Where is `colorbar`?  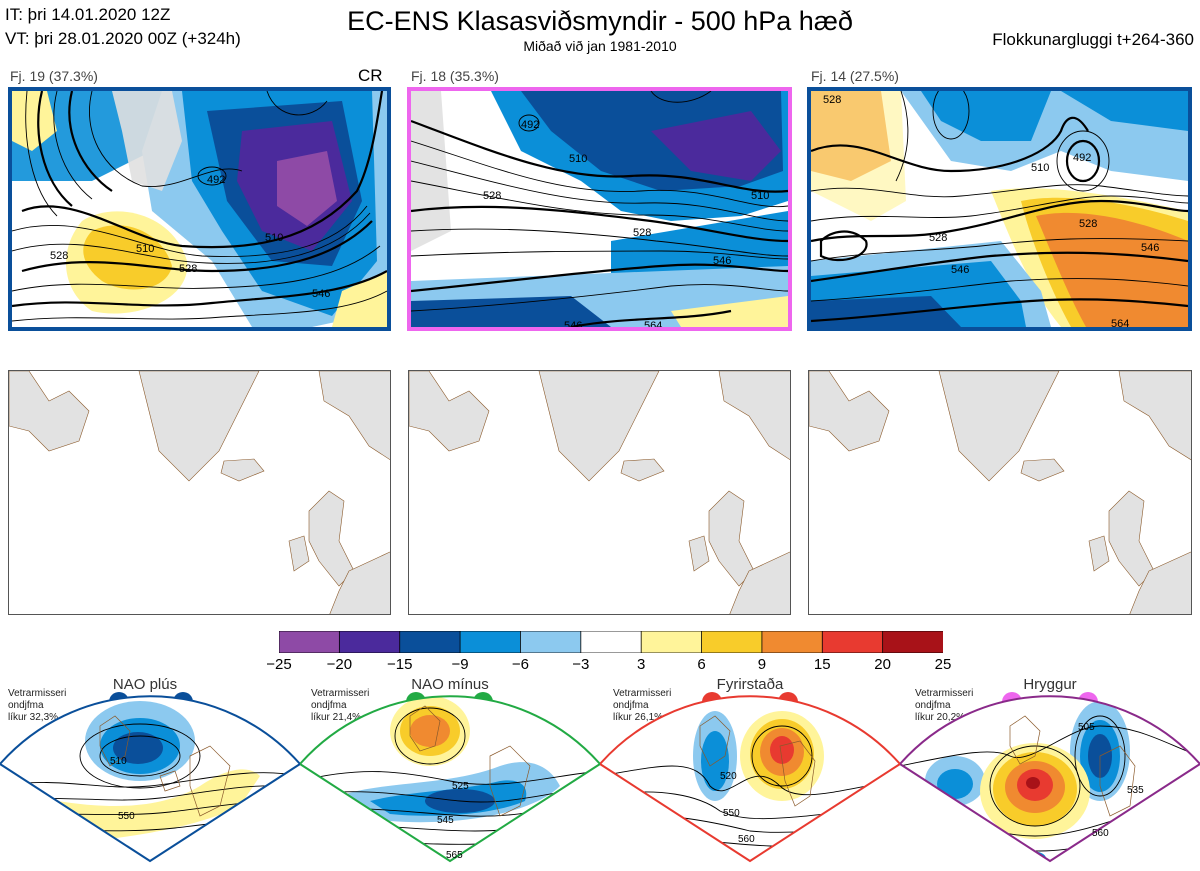
colorbar is located at coordinates (611, 642).